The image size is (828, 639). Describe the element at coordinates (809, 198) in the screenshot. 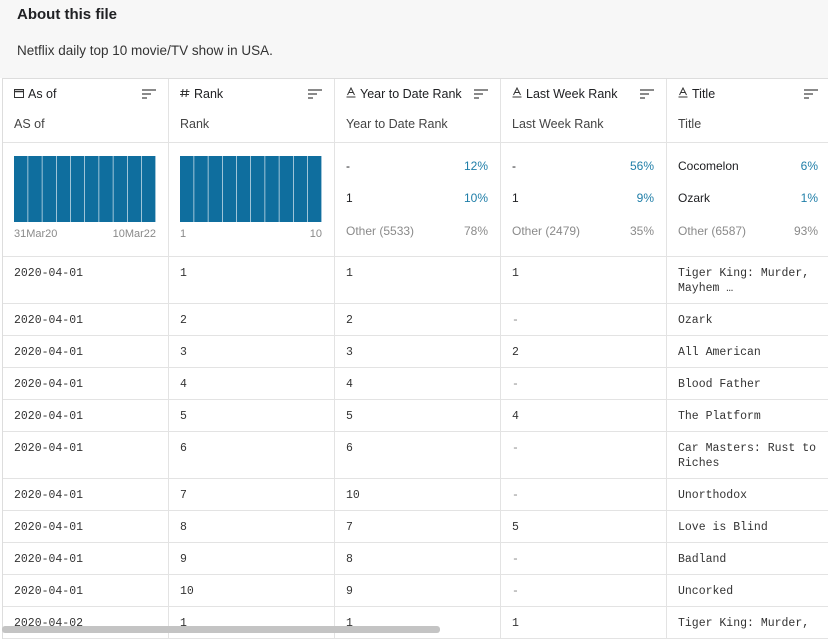

I see `top-share: 1%` at that location.